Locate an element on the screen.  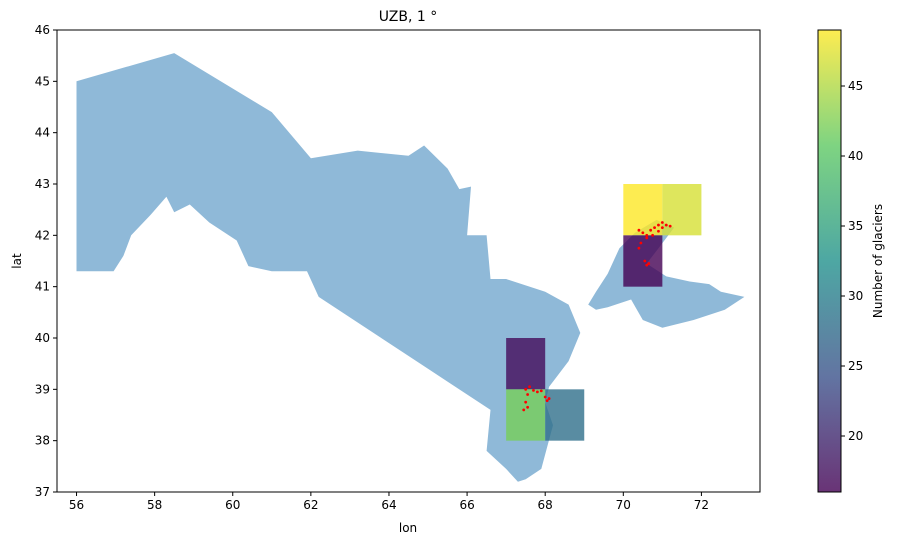
x-tick-label: 70 is located at coordinates (623, 505).